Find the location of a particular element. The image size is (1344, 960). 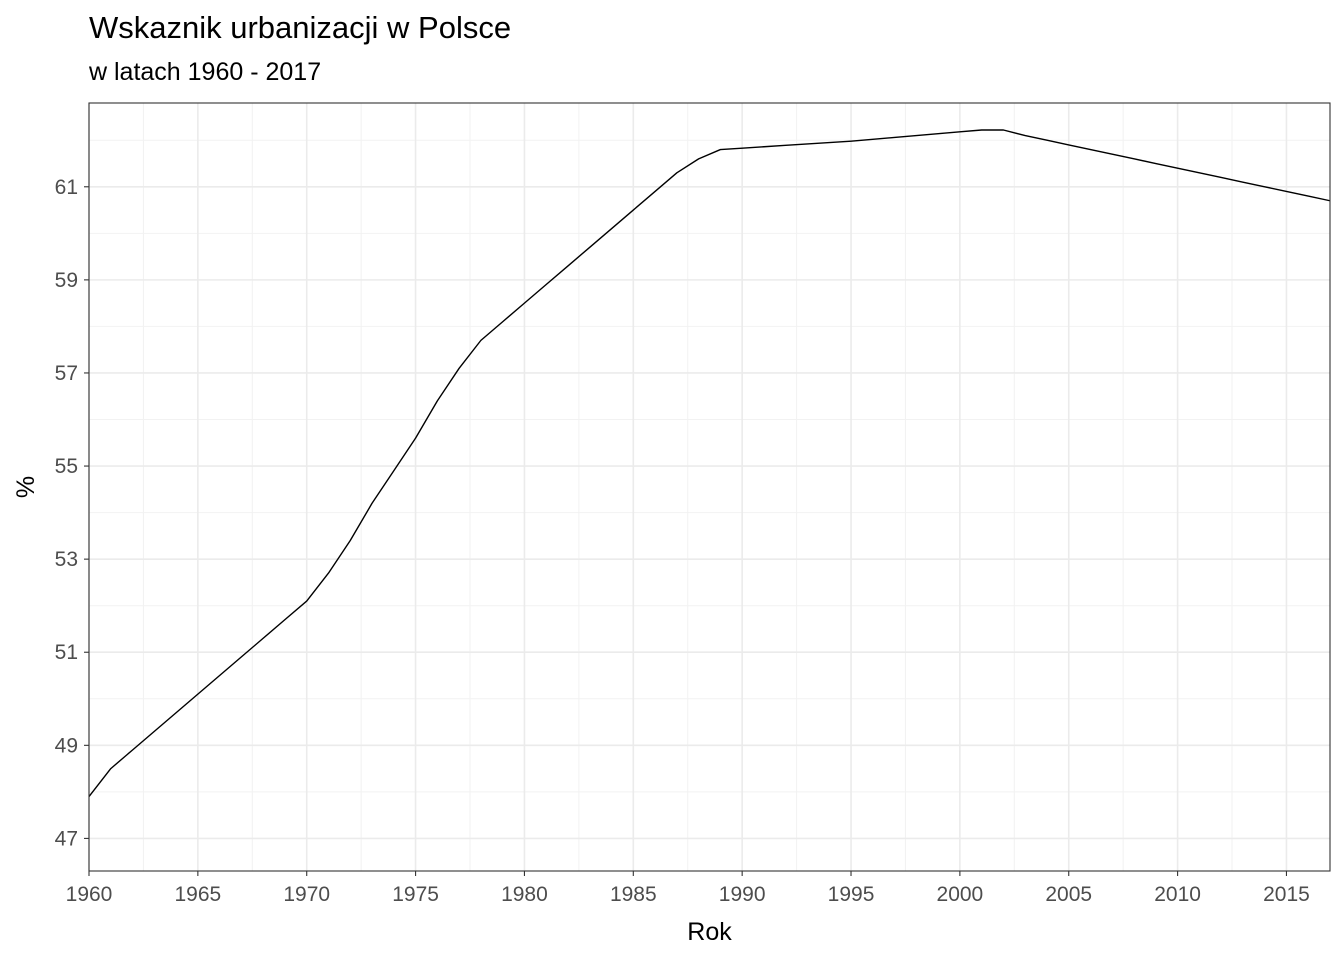

x-tick-label: 1995 is located at coordinates (851, 894).